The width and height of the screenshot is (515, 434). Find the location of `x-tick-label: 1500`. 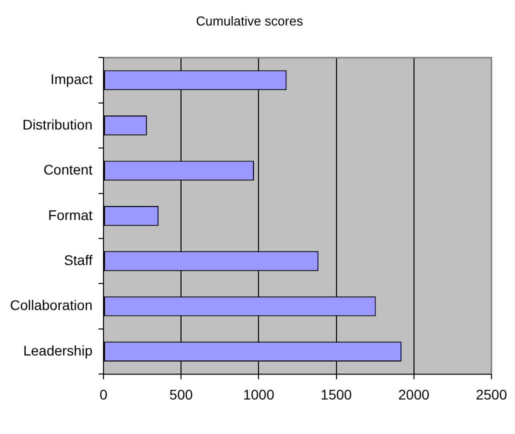

x-tick-label: 1500 is located at coordinates (336, 394).